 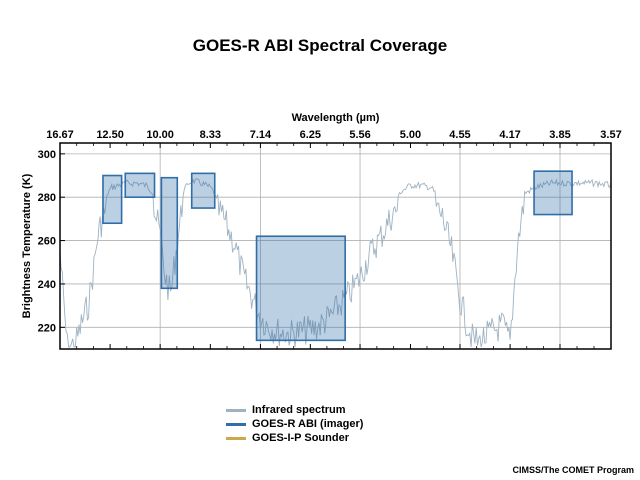 What do you see at coordinates (236, 438) in the screenshot?
I see `legend-swatch-sounder` at bounding box center [236, 438].